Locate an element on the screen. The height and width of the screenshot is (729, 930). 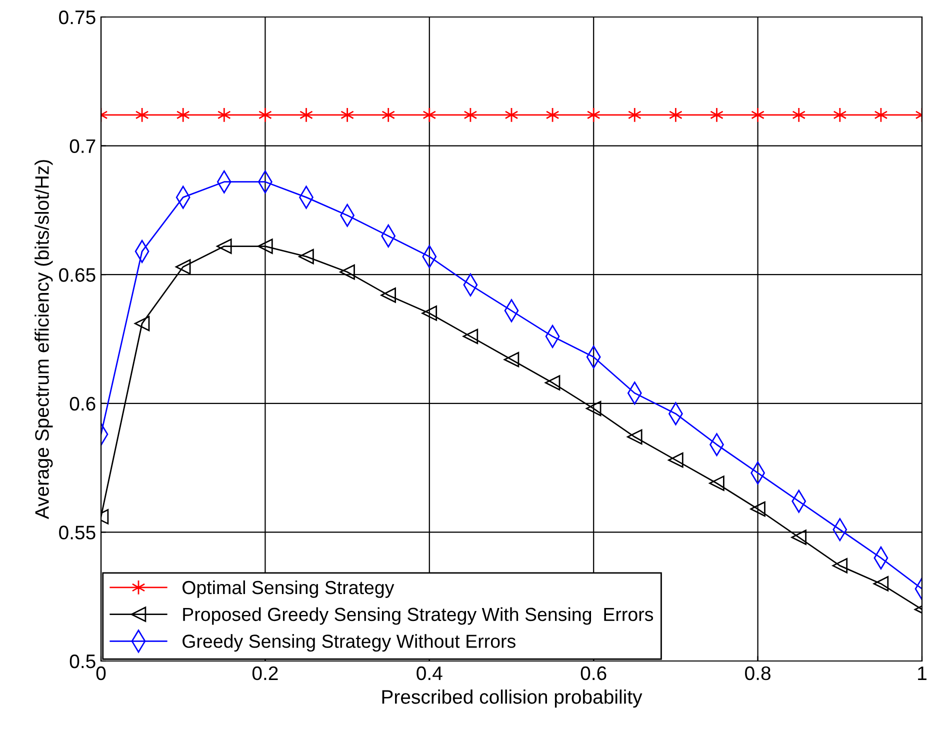
y-tick-label: 0.75 is located at coordinates (77, 17).